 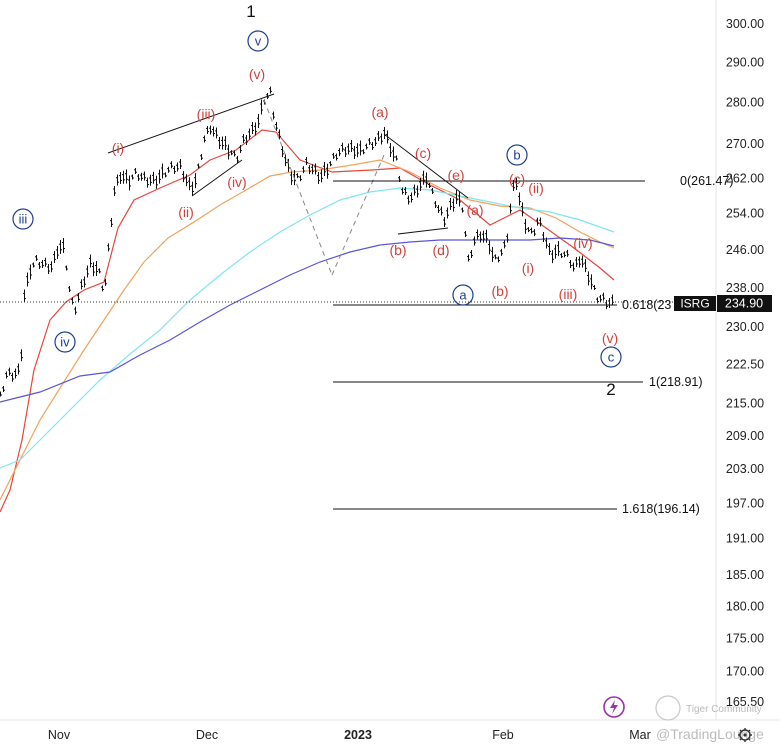 I want to click on wave-label: a, so click(x=463, y=295).